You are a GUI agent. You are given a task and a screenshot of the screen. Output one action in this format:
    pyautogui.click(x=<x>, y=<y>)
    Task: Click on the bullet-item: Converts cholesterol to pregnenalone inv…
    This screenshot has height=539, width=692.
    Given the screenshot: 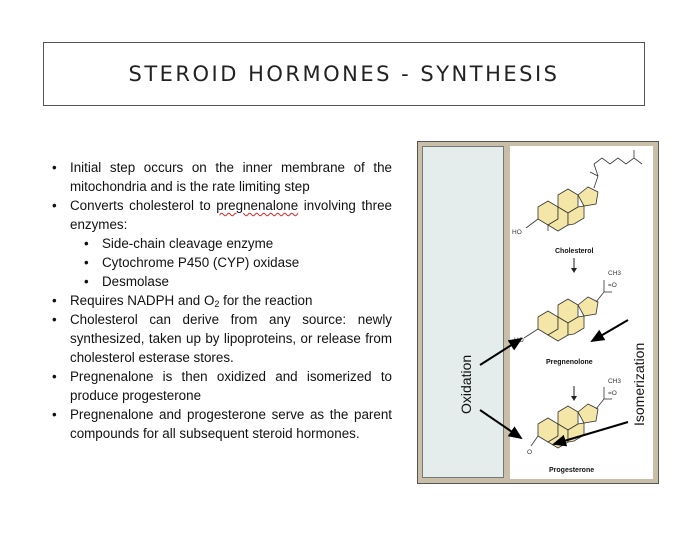 What is the action you would take?
    pyautogui.click(x=220, y=243)
    